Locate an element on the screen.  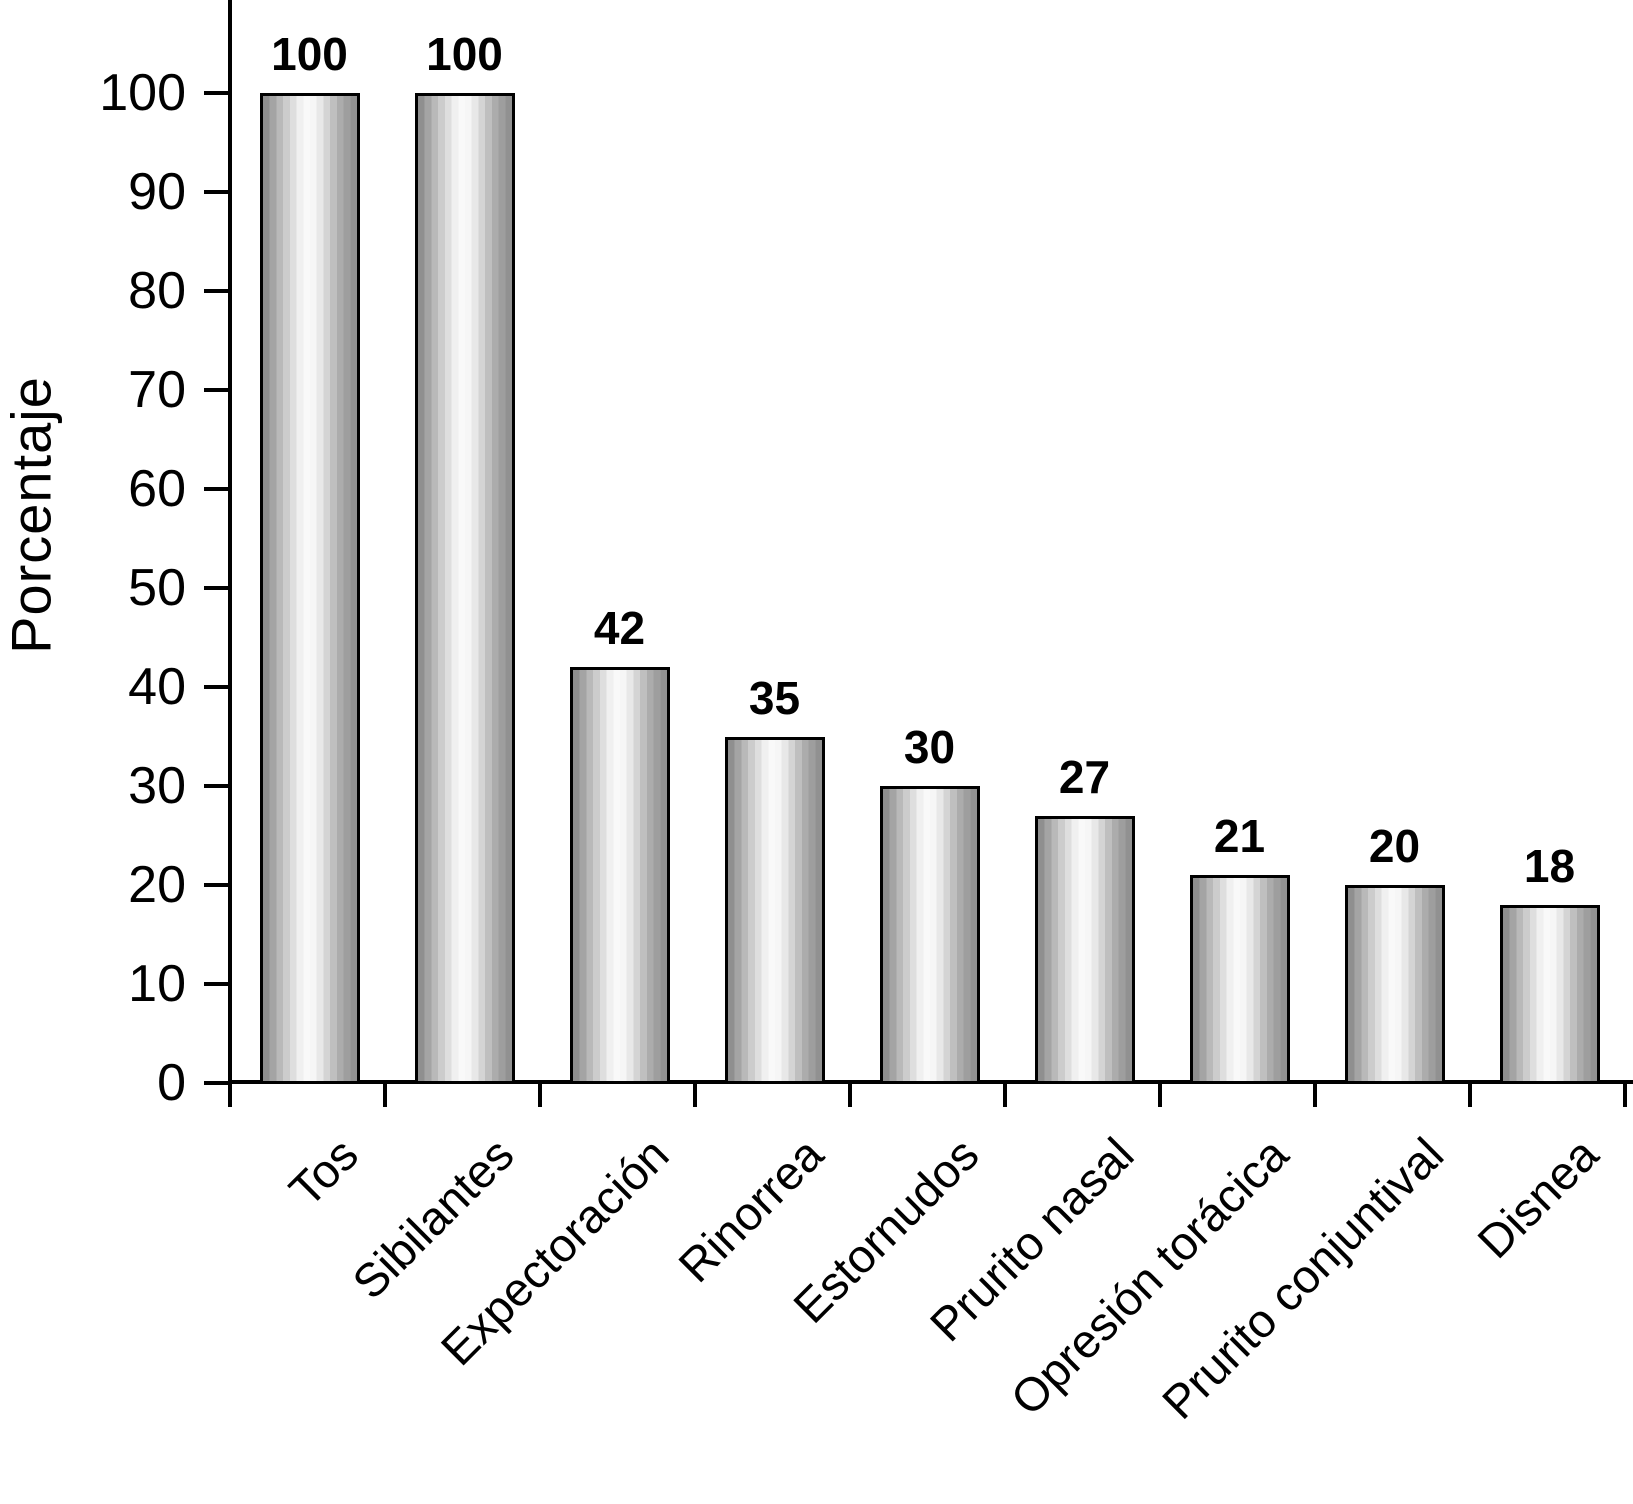
bar-value-label: 42 is located at coordinates (619, 628).